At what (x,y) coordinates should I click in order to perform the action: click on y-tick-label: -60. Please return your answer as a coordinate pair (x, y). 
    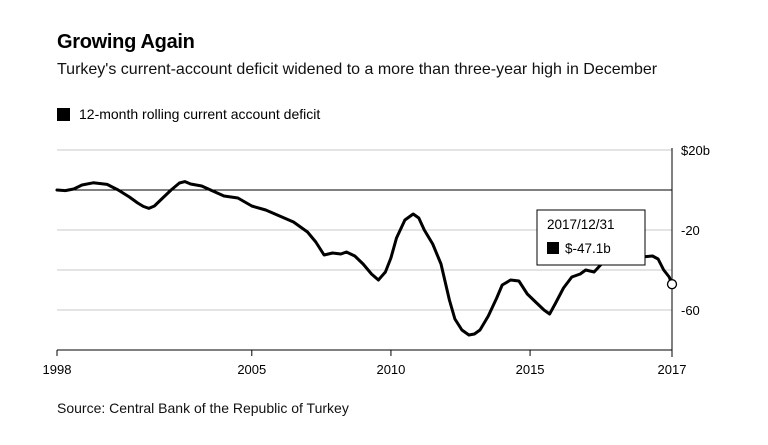
    Looking at the image, I should click on (690, 310).